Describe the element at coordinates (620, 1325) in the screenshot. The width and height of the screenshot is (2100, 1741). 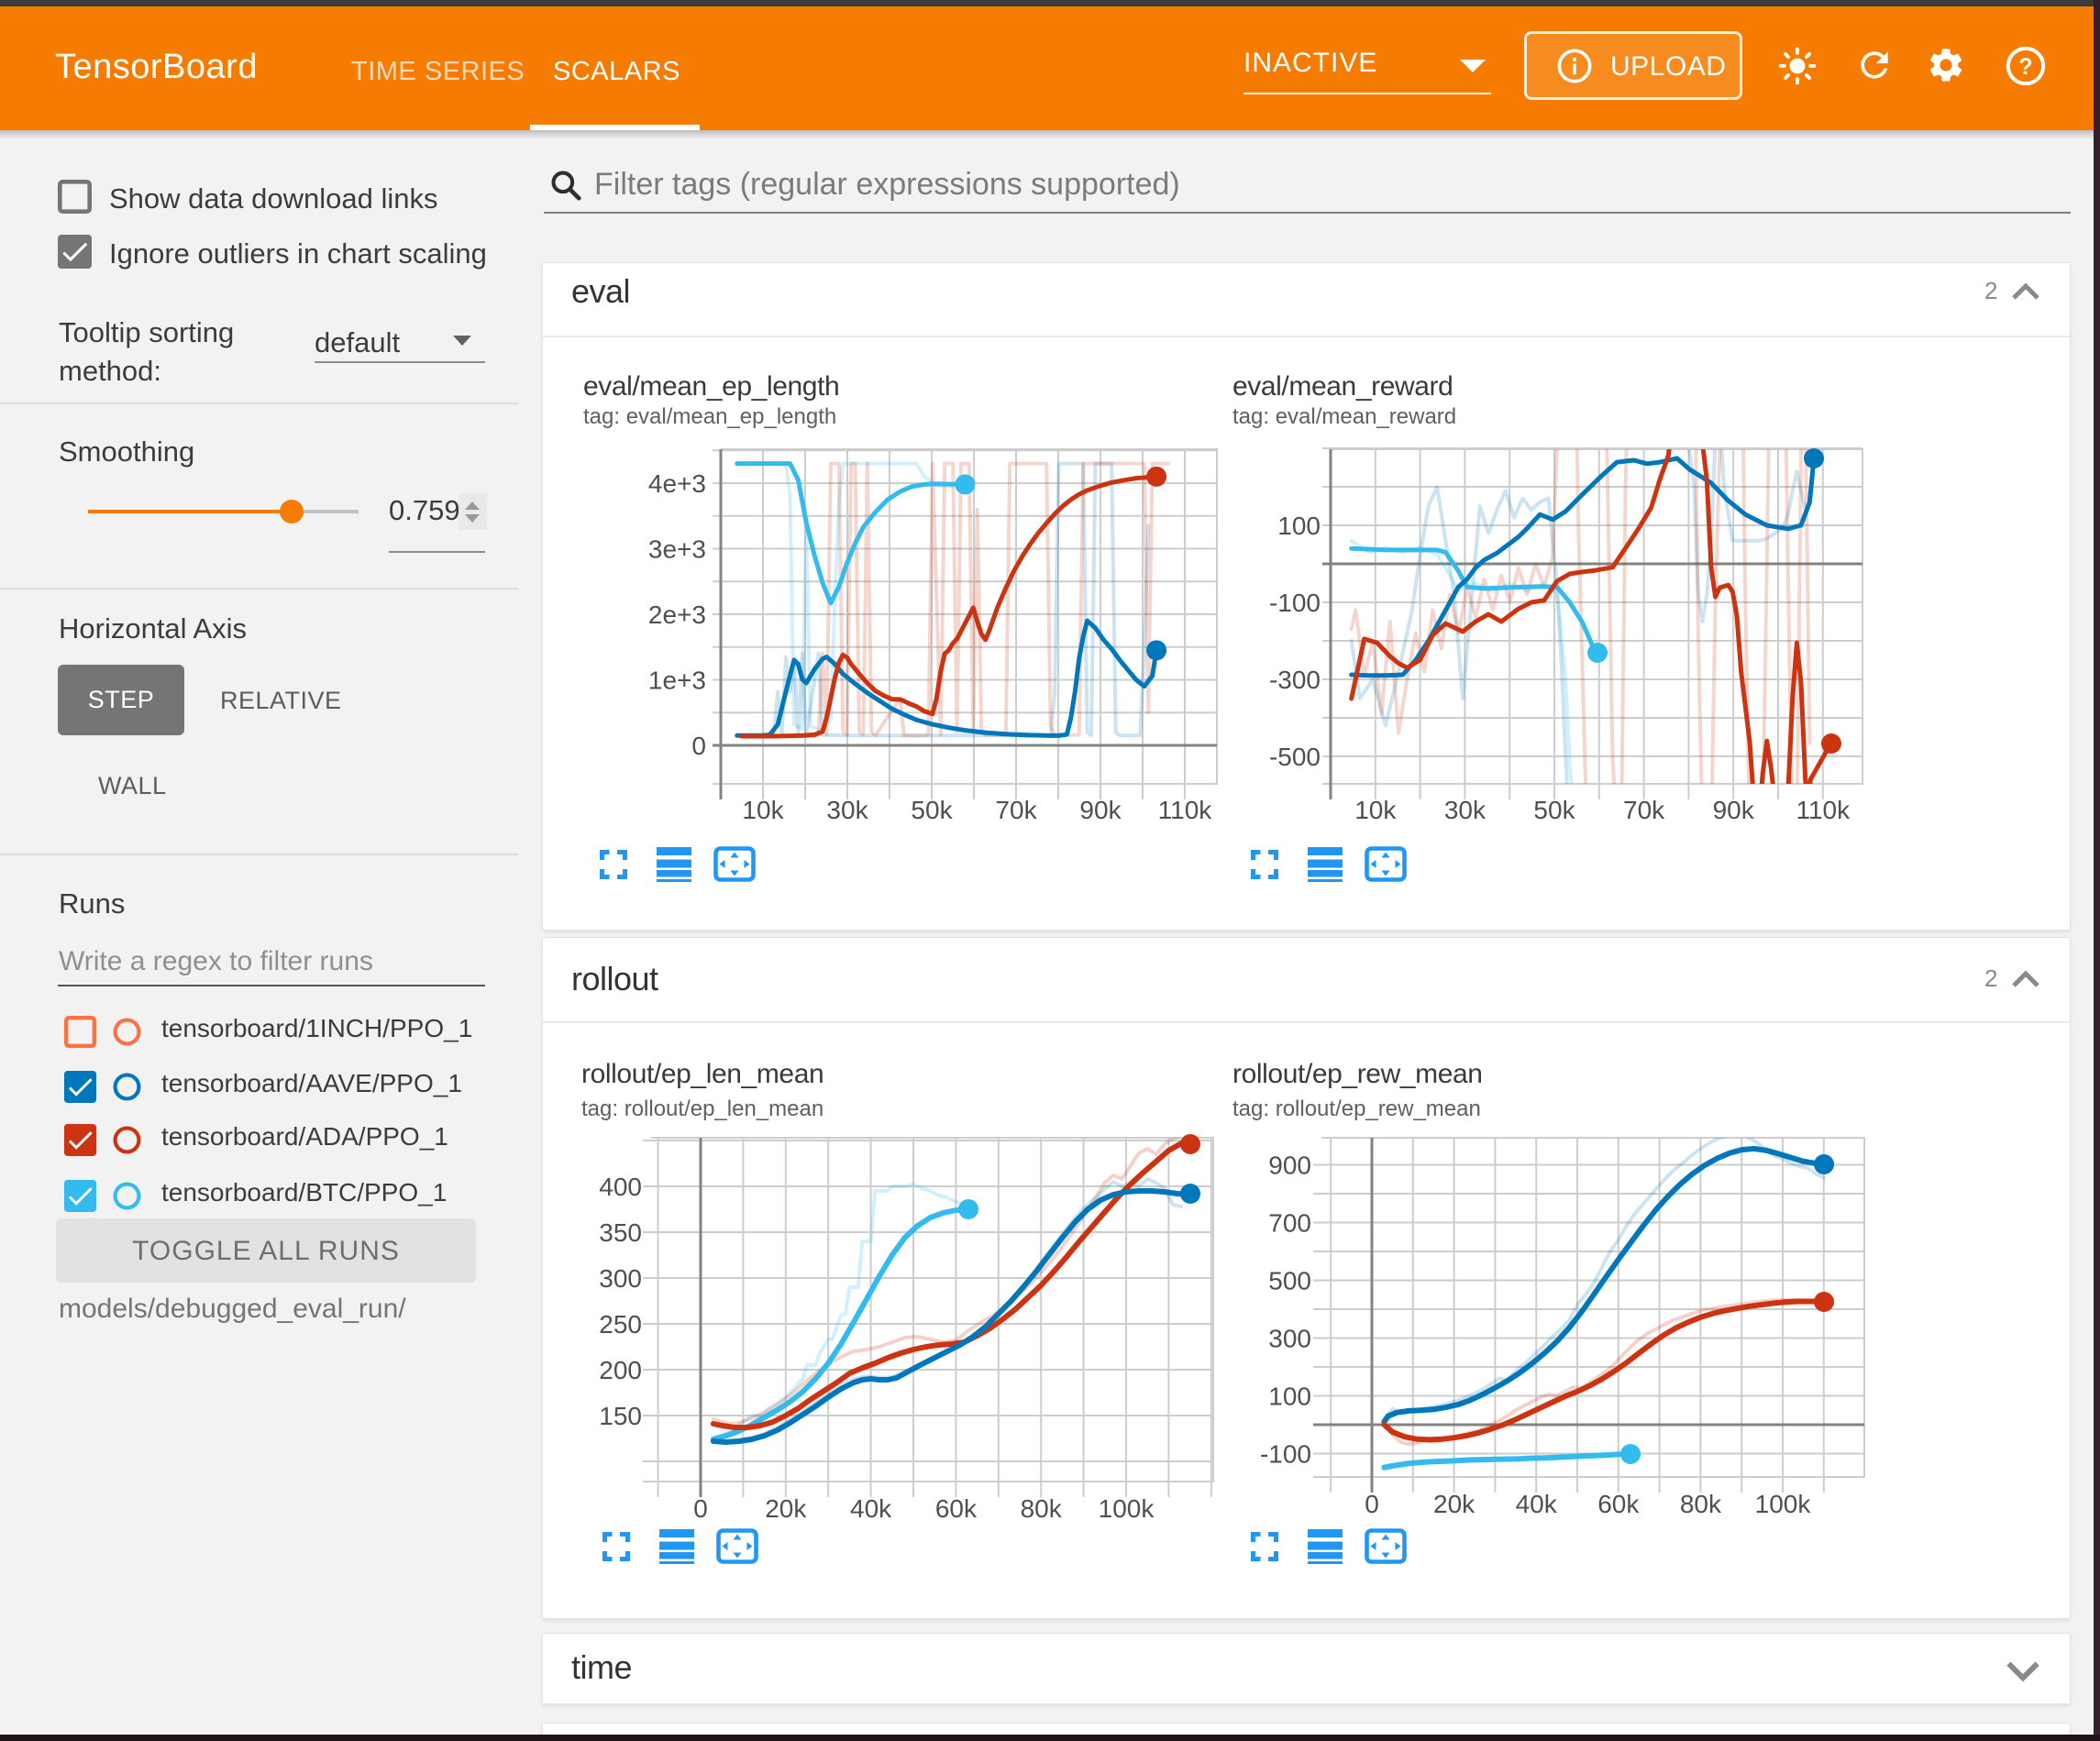
I see `svg-text: 250` at that location.